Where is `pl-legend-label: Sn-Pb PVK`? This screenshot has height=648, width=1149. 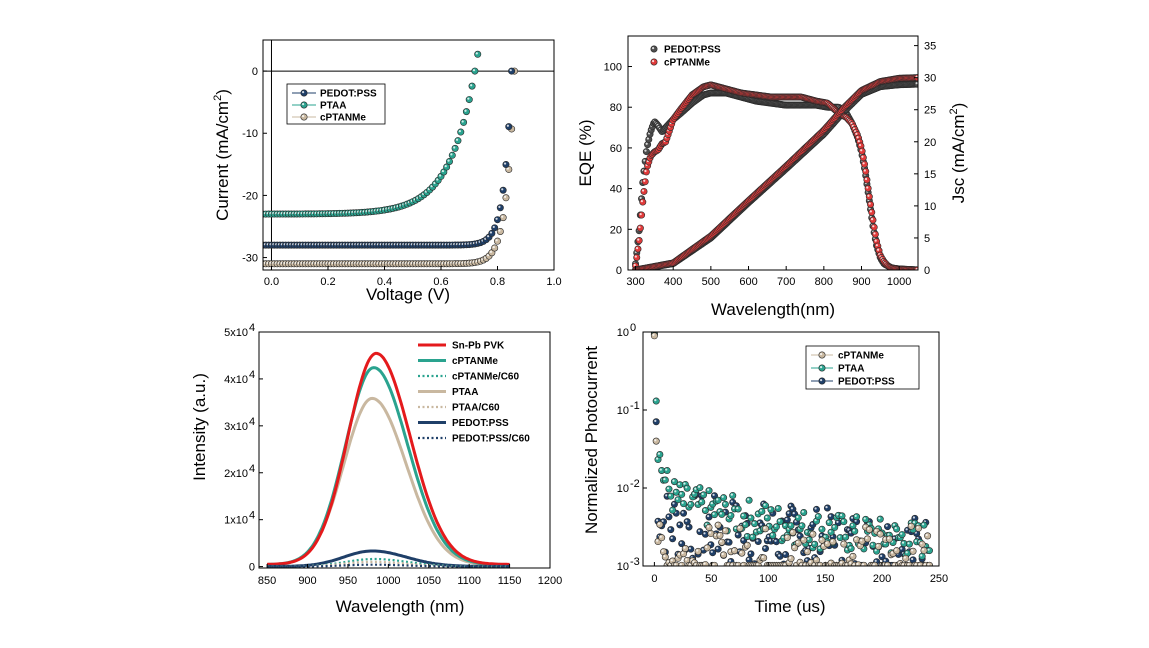
pl-legend-label: Sn-Pb PVK is located at coordinates (478, 346).